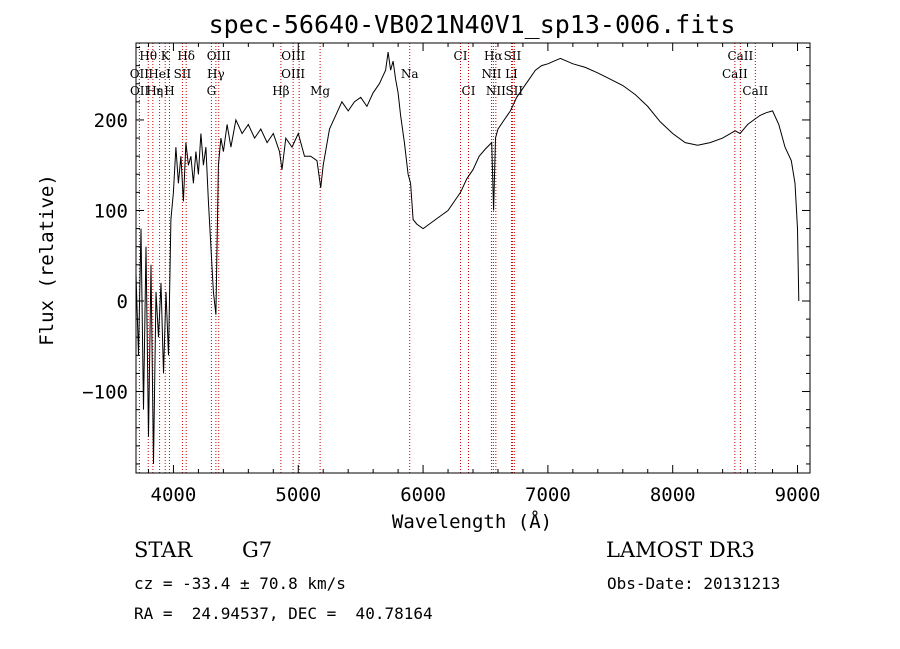  What do you see at coordinates (493, 56) in the screenshot?
I see `line-label: Hα` at bounding box center [493, 56].